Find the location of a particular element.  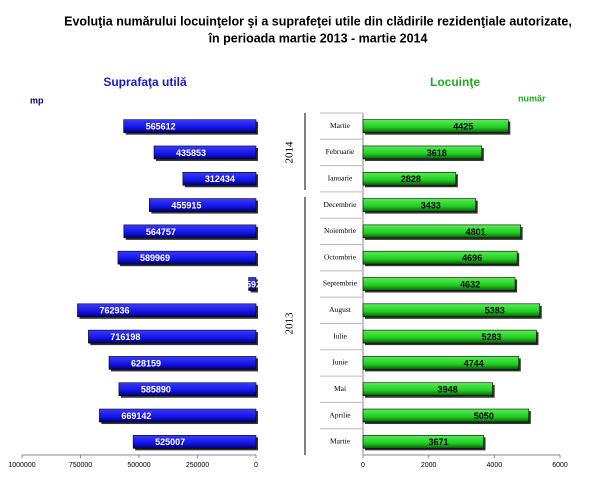

data-label: 312434 is located at coordinates (220, 179).